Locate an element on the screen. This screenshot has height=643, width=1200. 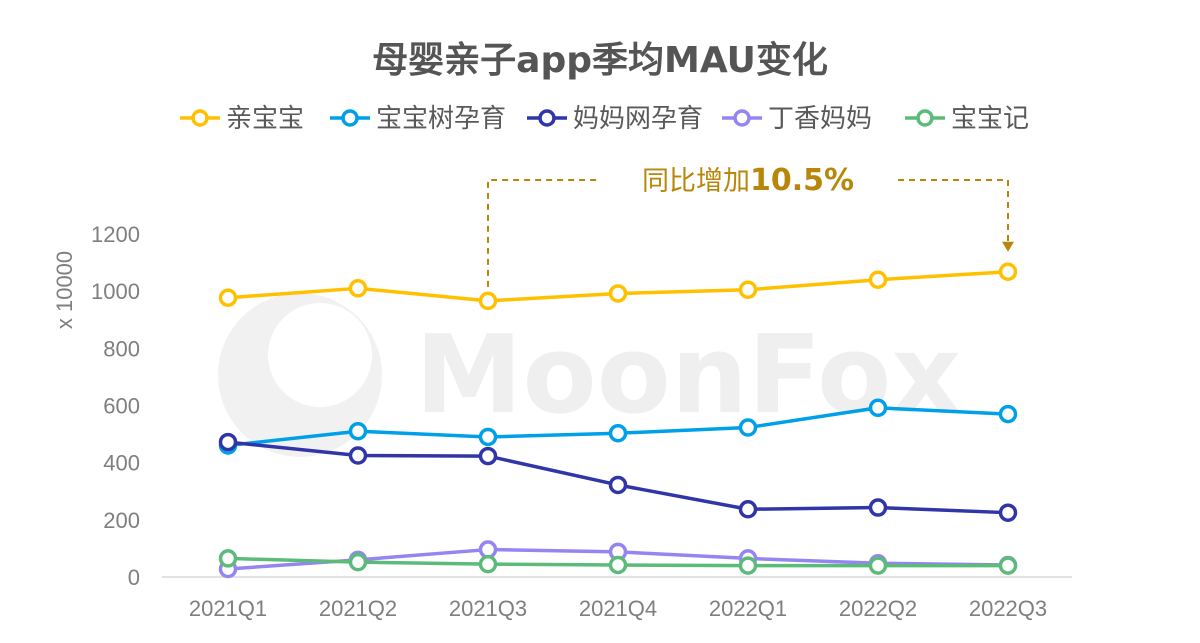
x-tick-label: 2022Q1 is located at coordinates (748, 608).